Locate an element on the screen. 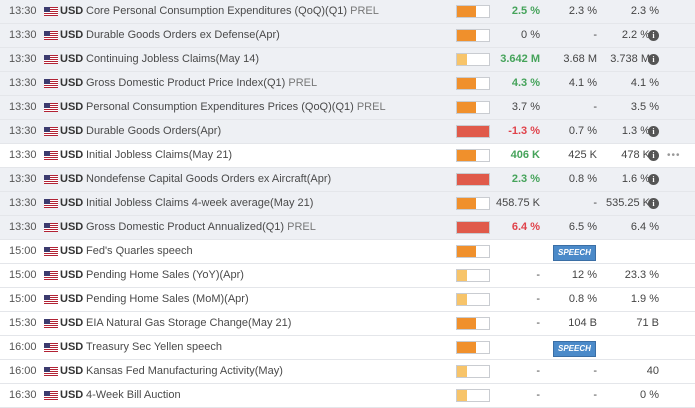  previous-value: 2.3 % is located at coordinates (644, 11).